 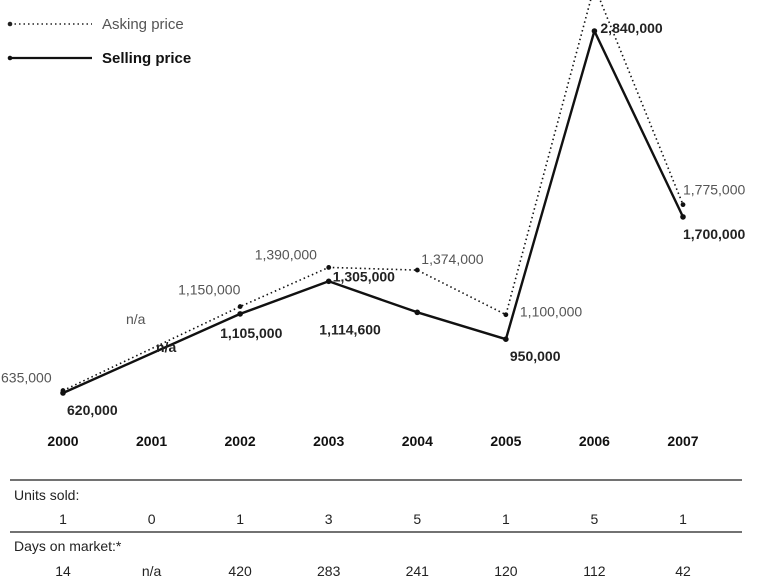 I want to click on asking-point-2007, so click(x=683, y=205).